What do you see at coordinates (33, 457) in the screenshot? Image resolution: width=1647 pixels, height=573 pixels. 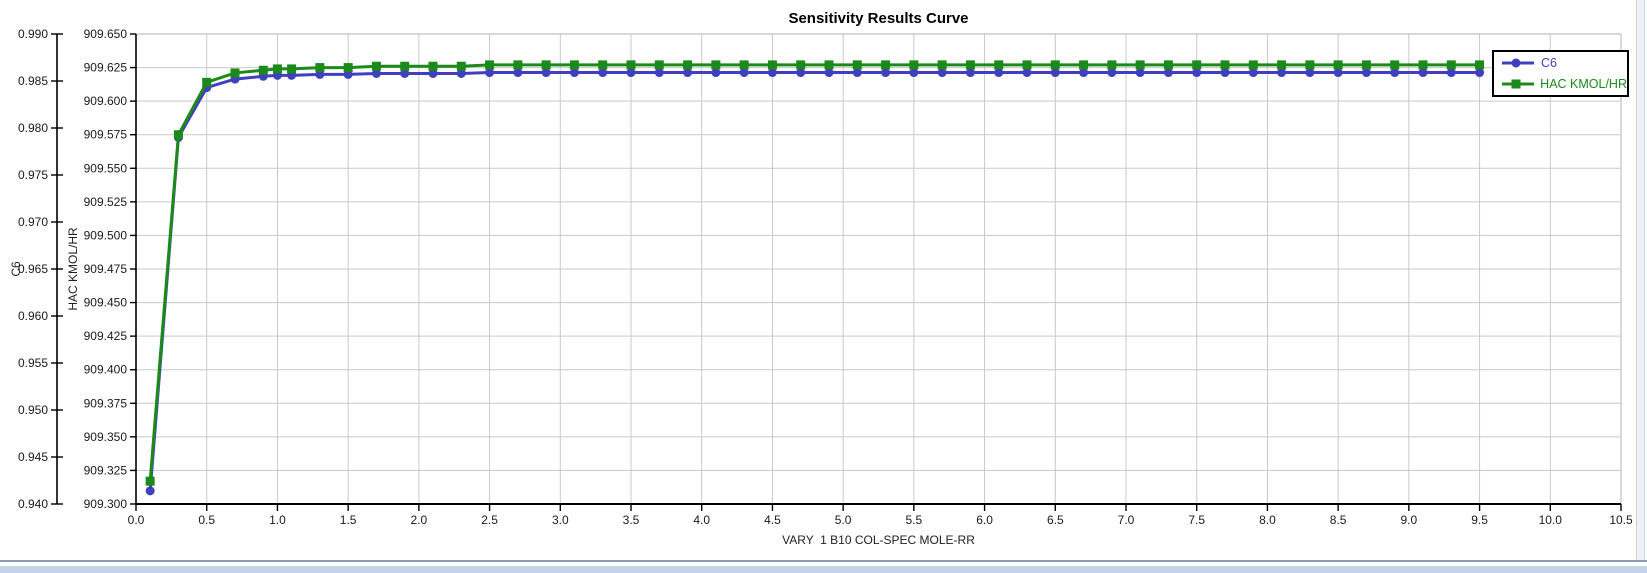 I see `y-tick-label-c6: 0.945` at bounding box center [33, 457].